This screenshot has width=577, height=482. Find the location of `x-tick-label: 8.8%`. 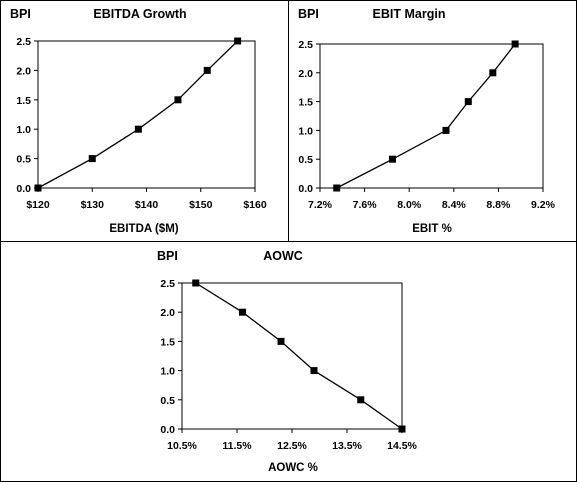

x-tick-label: 8.8% is located at coordinates (498, 205).